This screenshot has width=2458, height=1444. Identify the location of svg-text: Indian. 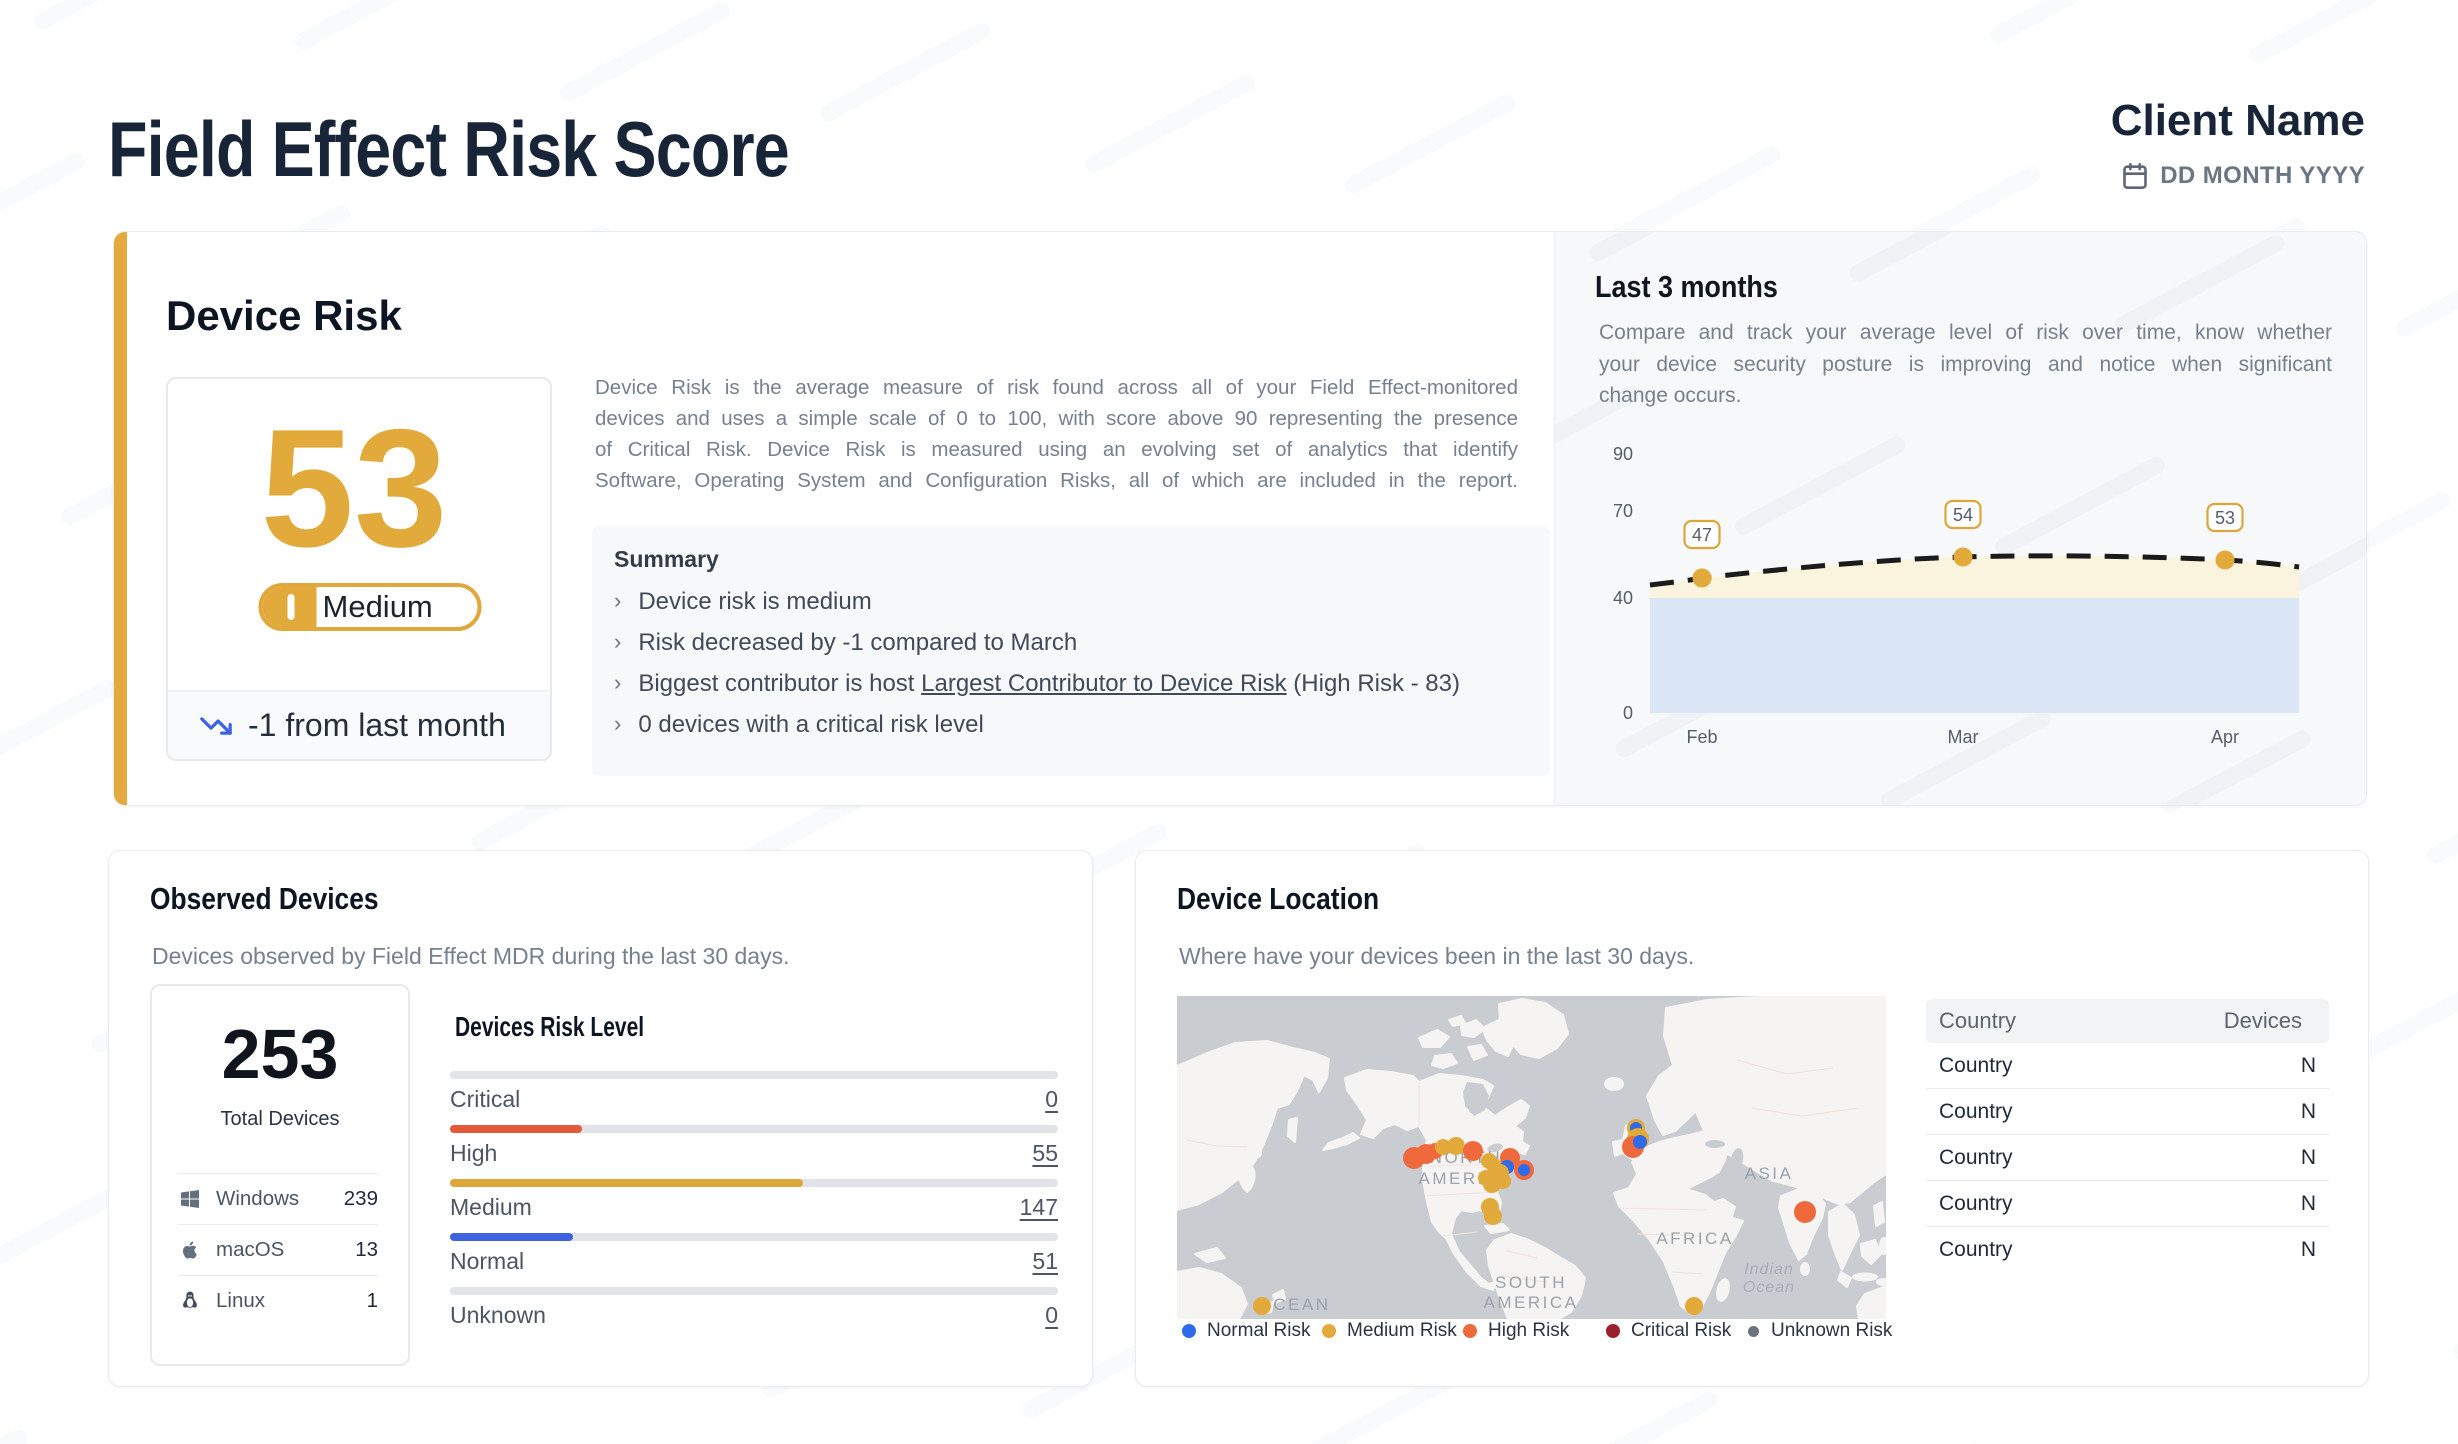
(1769, 1269).